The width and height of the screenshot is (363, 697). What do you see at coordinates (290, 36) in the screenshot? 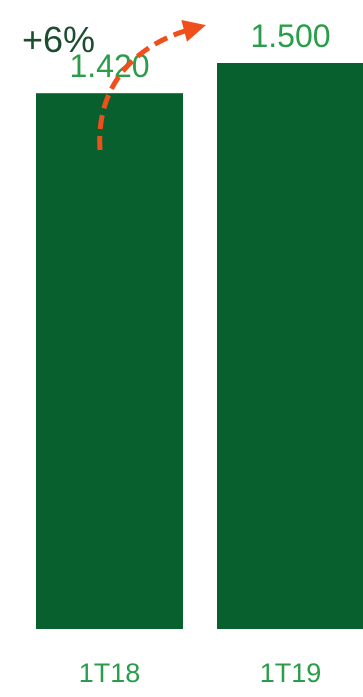
I see `value-label-1T19: 1.500` at bounding box center [290, 36].